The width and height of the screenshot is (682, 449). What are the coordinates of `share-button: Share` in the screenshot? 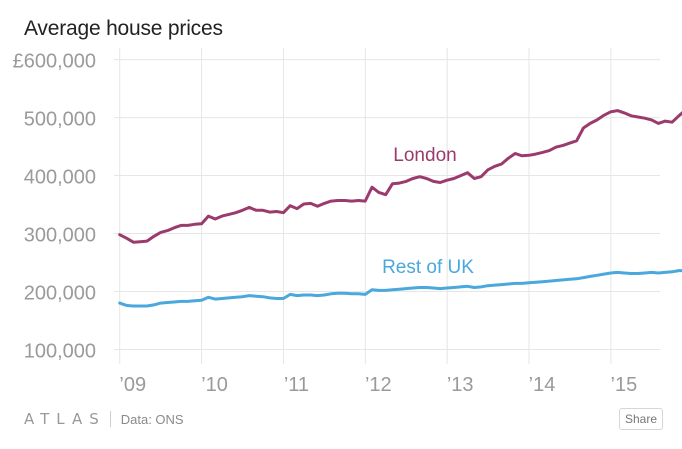 It's located at (641, 419).